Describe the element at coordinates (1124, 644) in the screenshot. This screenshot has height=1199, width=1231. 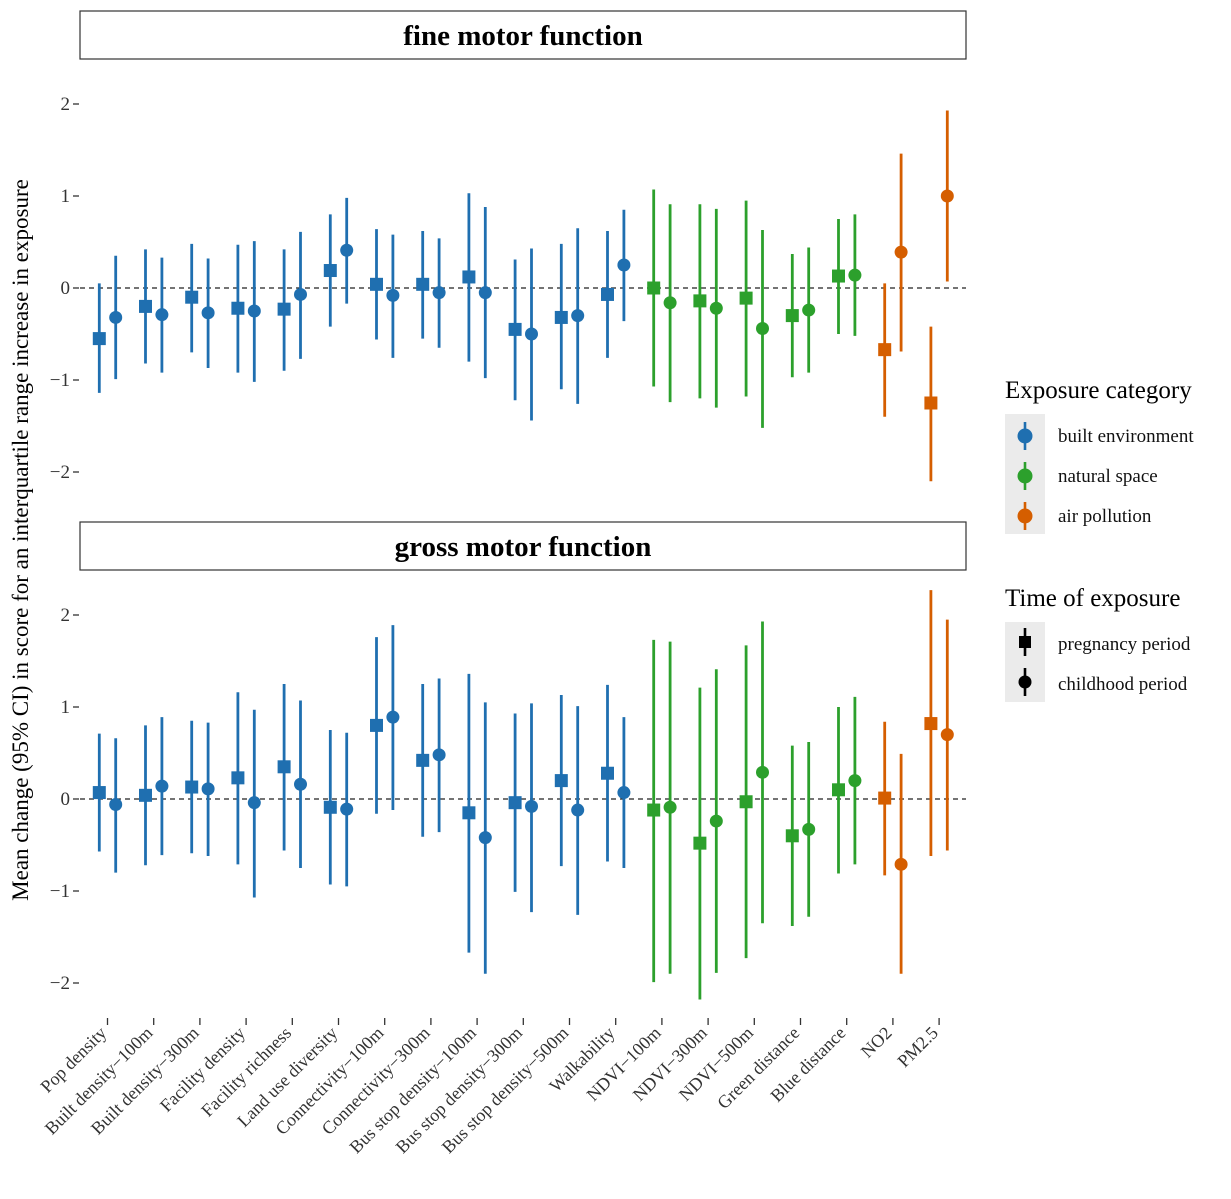
I see `legend-shape-entry-0: pregnancy period` at that location.